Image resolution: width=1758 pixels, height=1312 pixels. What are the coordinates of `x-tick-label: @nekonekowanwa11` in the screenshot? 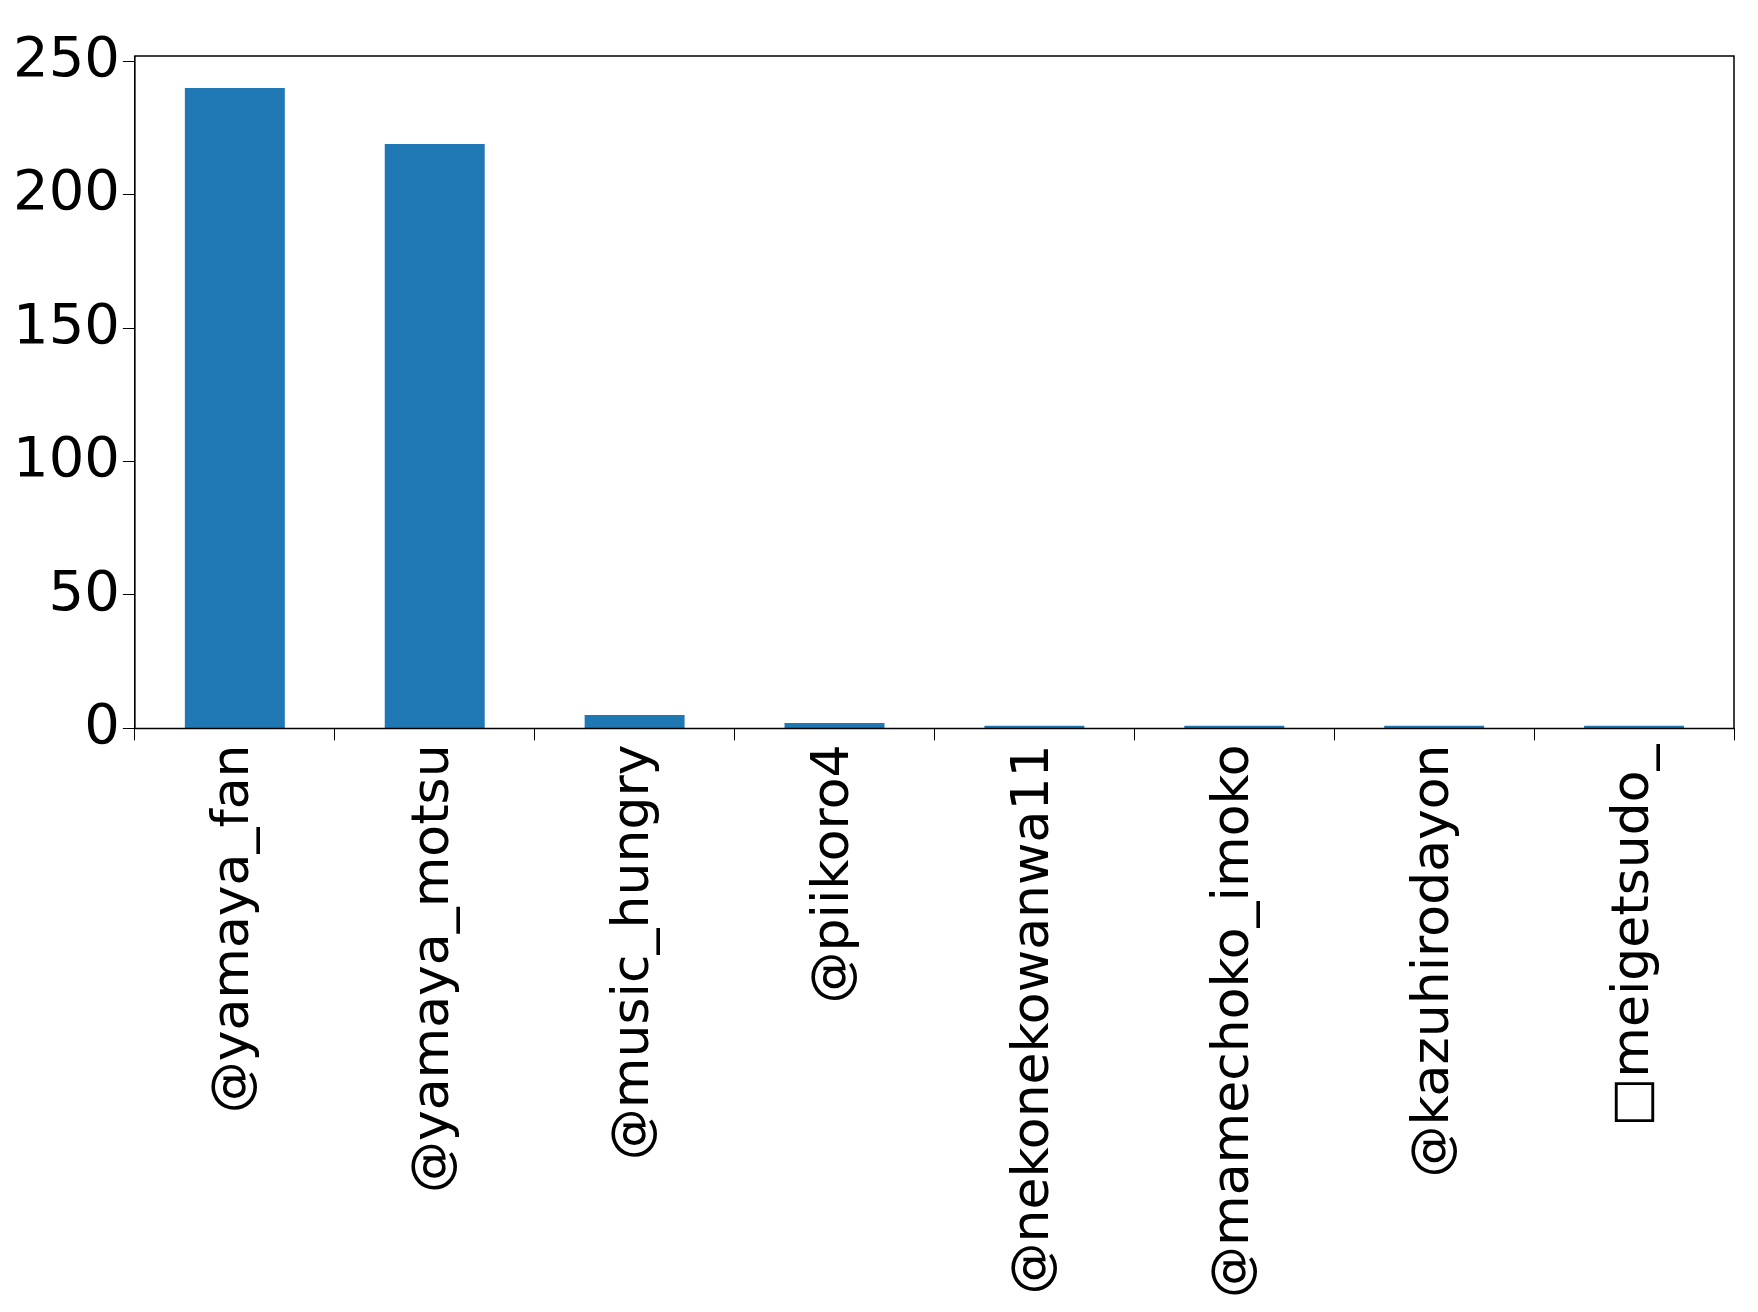 It's located at (1029, 1019).